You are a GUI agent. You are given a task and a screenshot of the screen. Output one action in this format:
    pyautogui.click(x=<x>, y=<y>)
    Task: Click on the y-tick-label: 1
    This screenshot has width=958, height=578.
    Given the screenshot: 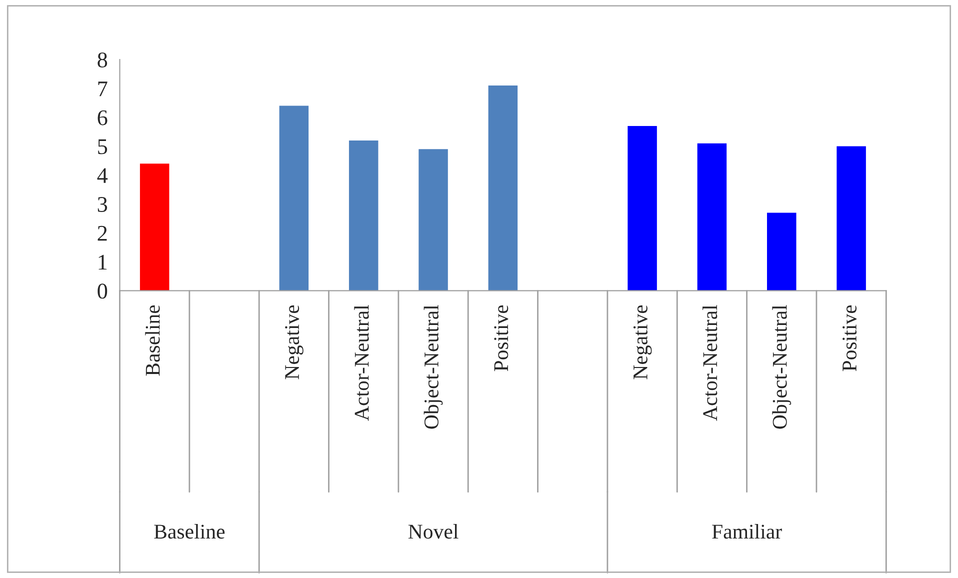 What is the action you would take?
    pyautogui.click(x=102, y=262)
    